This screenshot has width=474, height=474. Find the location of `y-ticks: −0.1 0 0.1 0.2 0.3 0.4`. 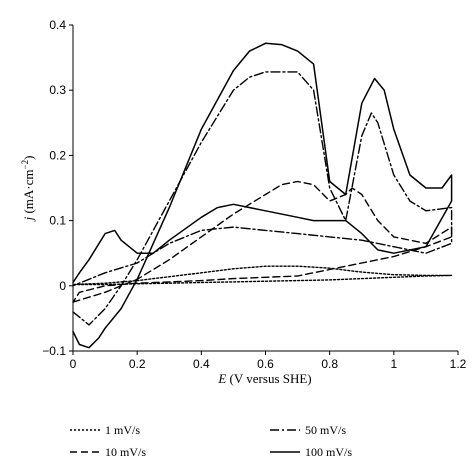

y-ticks: −0.1 0 0.1 0.2 0.3 0.4 is located at coordinates (57, 188).